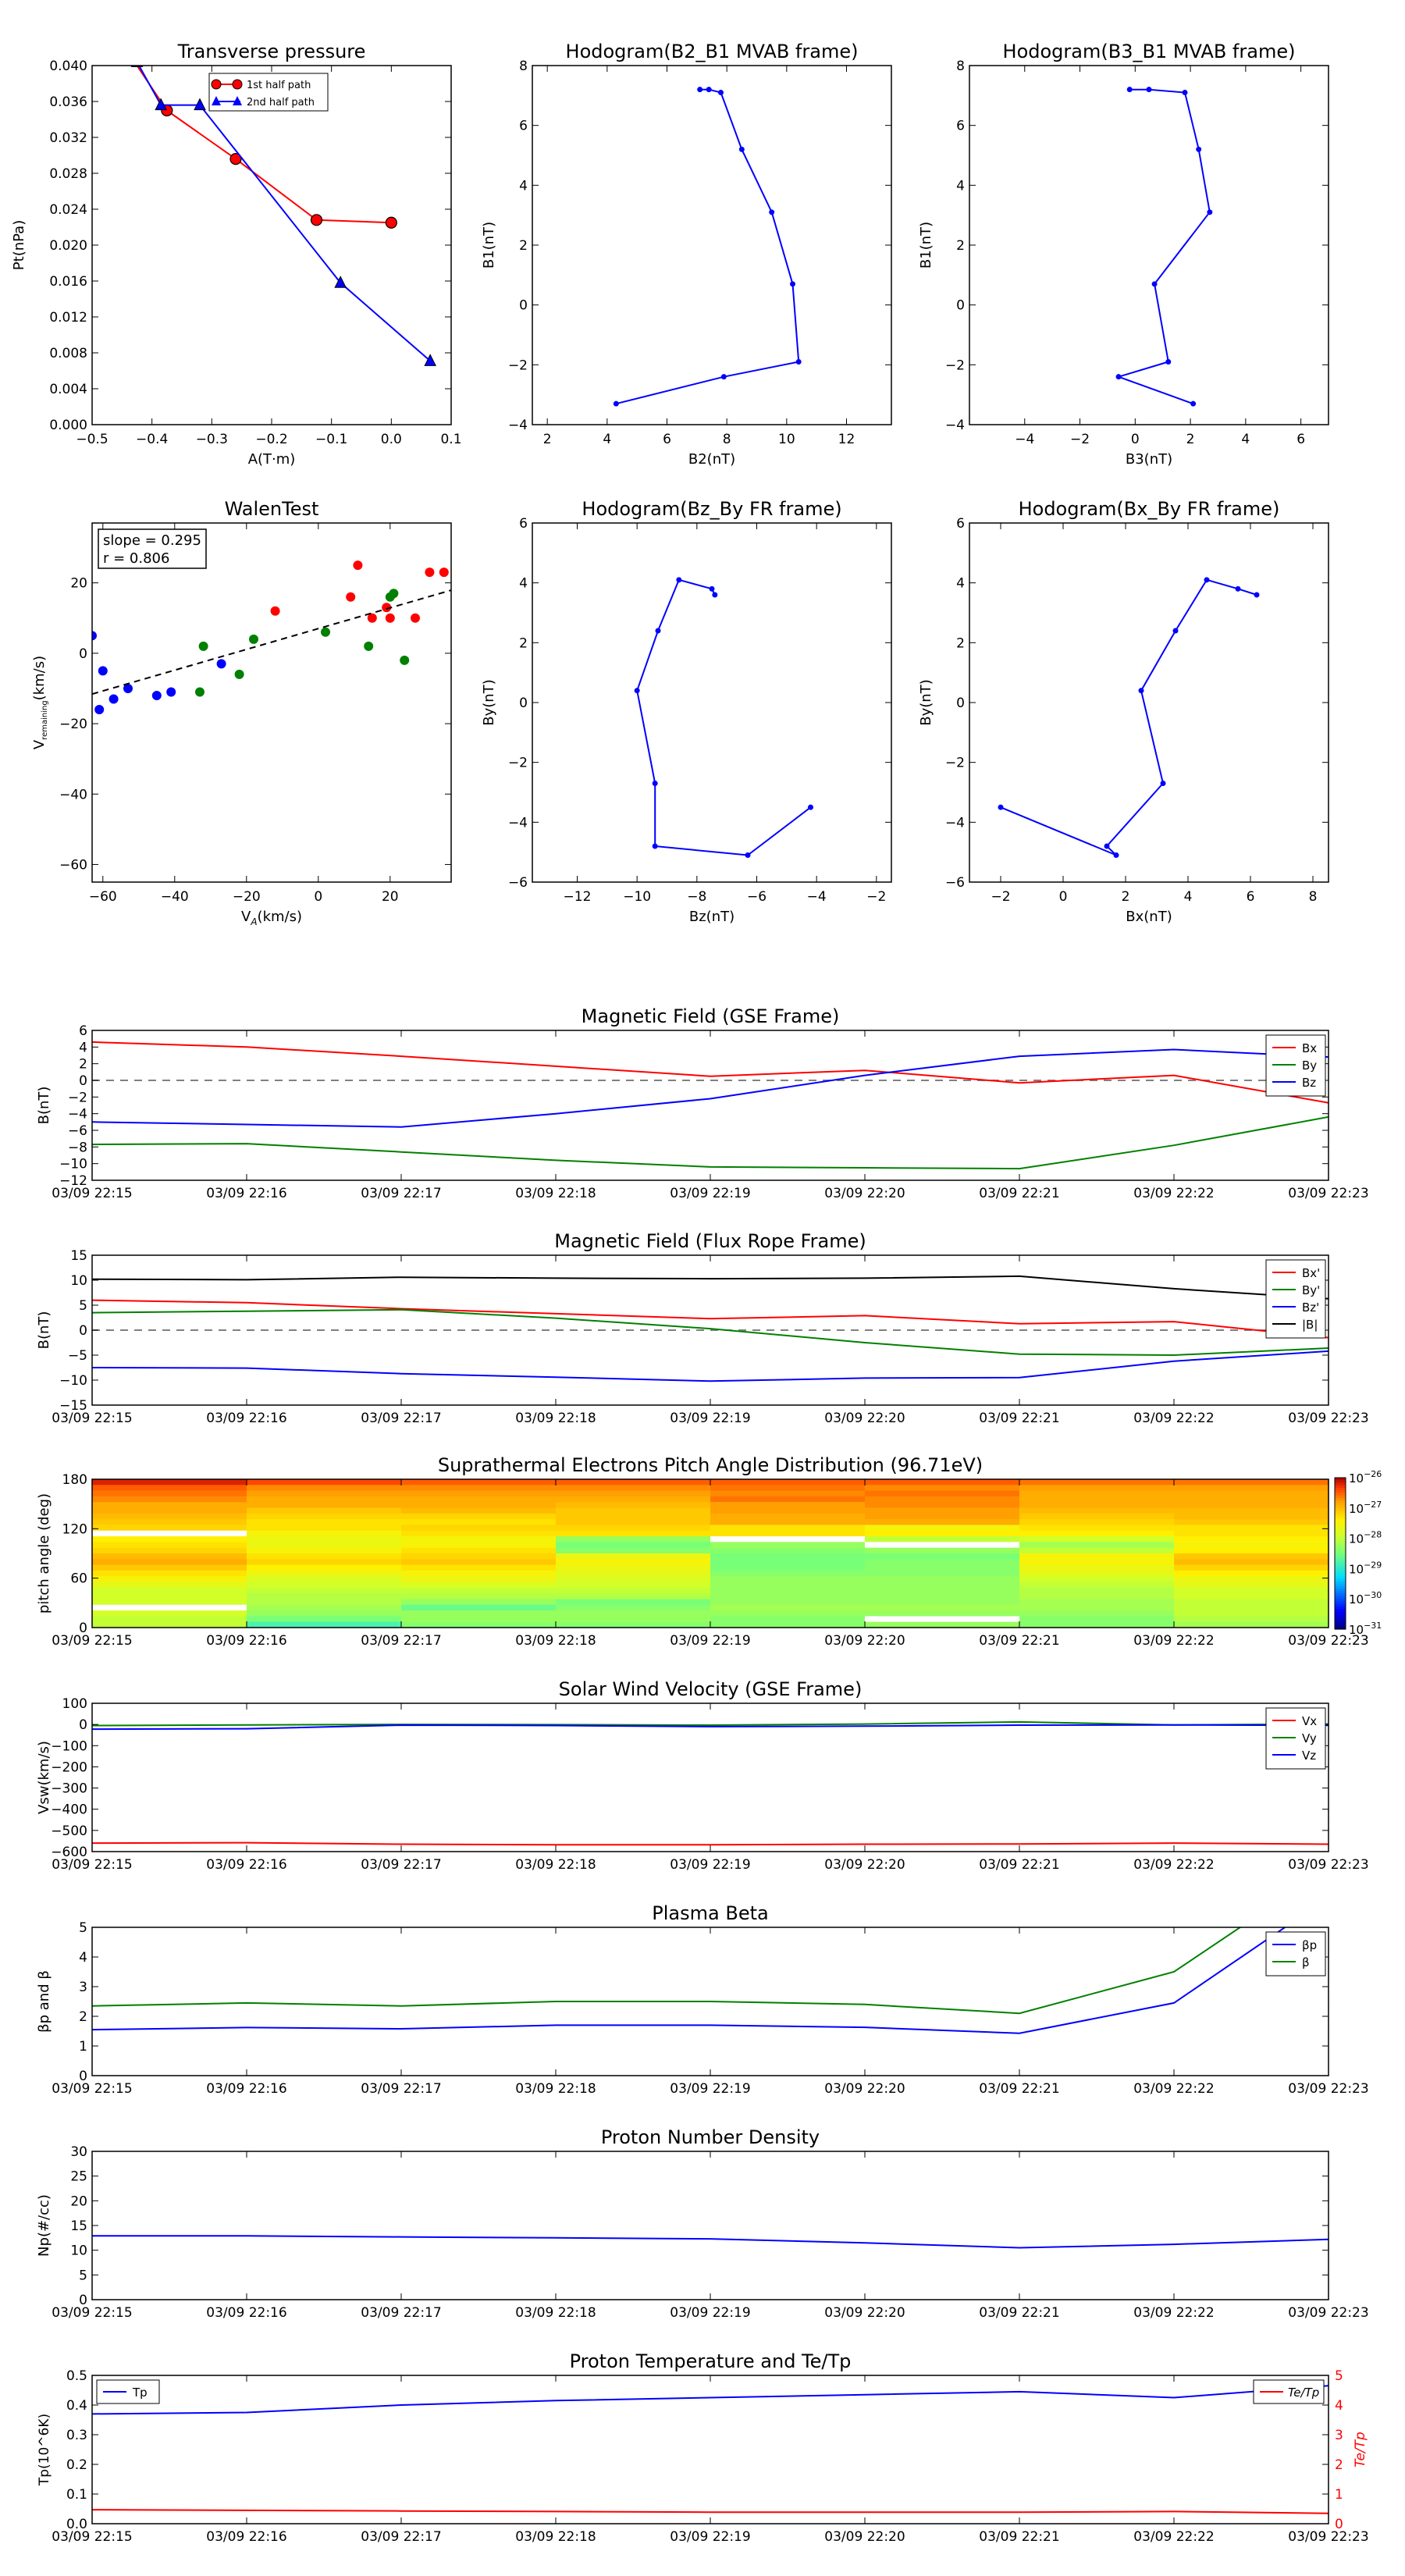 The image size is (1405, 2576). What do you see at coordinates (271, 702) in the screenshot?
I see `walen-frame` at bounding box center [271, 702].